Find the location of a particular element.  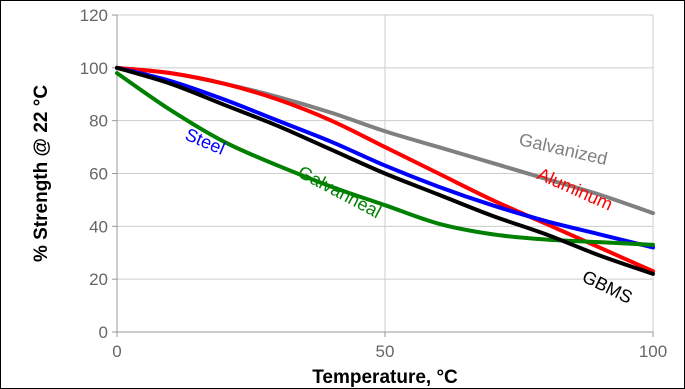

y-tick-label: 100 is located at coordinates (94, 68).